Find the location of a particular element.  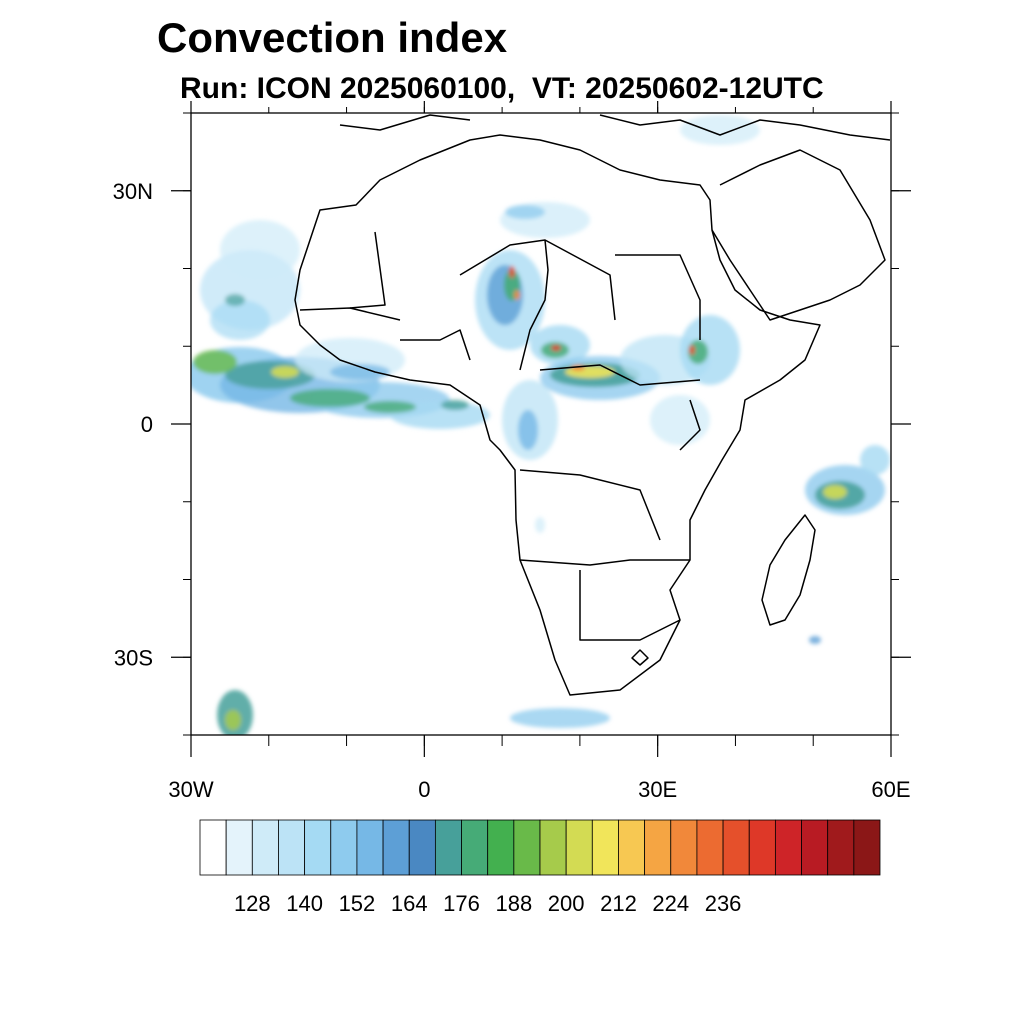

lon-tick-label: 30E is located at coordinates (657, 789).